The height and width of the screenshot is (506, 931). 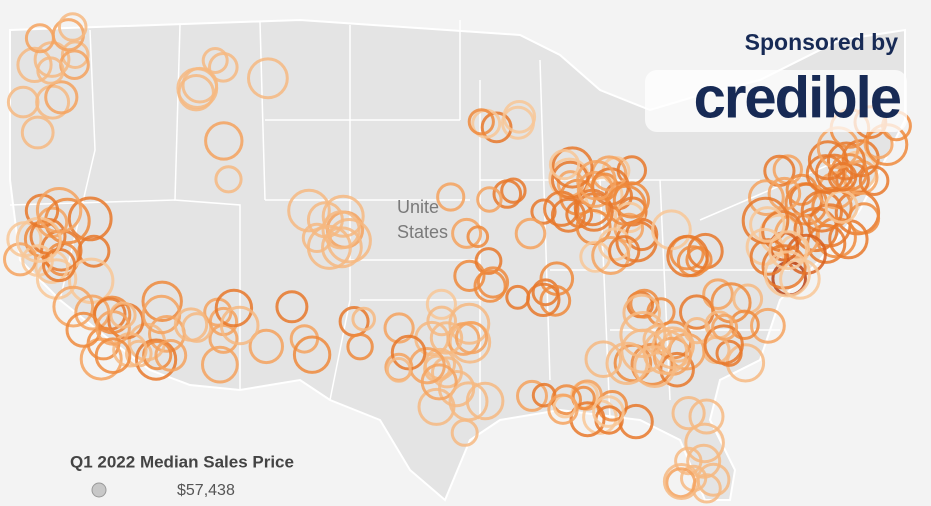 What do you see at coordinates (422, 232) in the screenshot?
I see `place-label: States` at bounding box center [422, 232].